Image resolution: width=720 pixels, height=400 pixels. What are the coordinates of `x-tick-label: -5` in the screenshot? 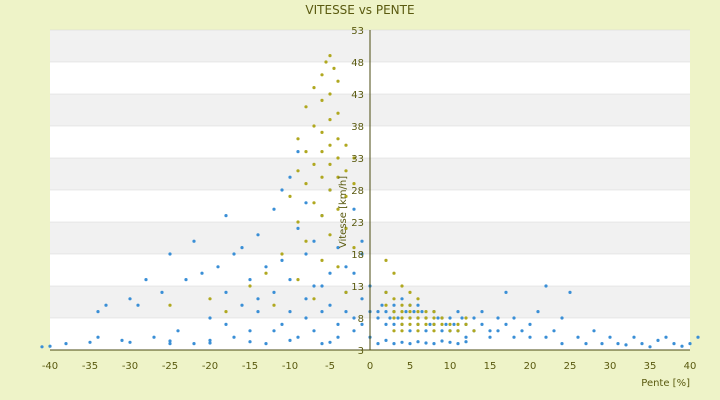 It's located at (330, 366).